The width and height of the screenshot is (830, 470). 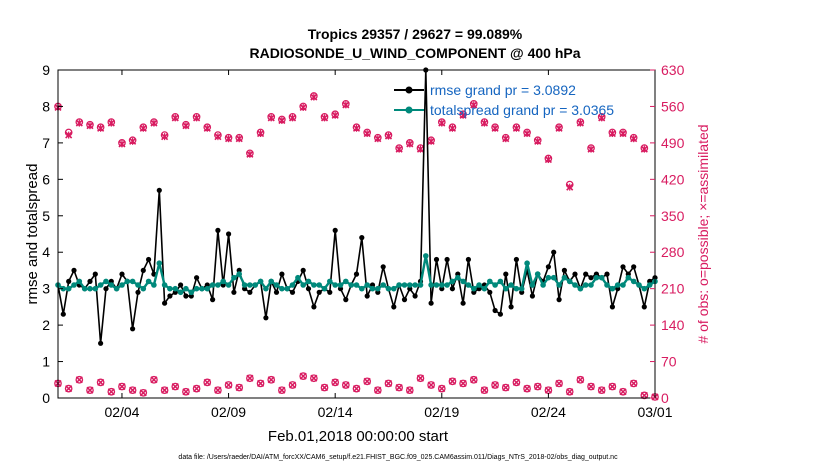 I want to click on y-right-tick-label: 140, so click(x=673, y=325).